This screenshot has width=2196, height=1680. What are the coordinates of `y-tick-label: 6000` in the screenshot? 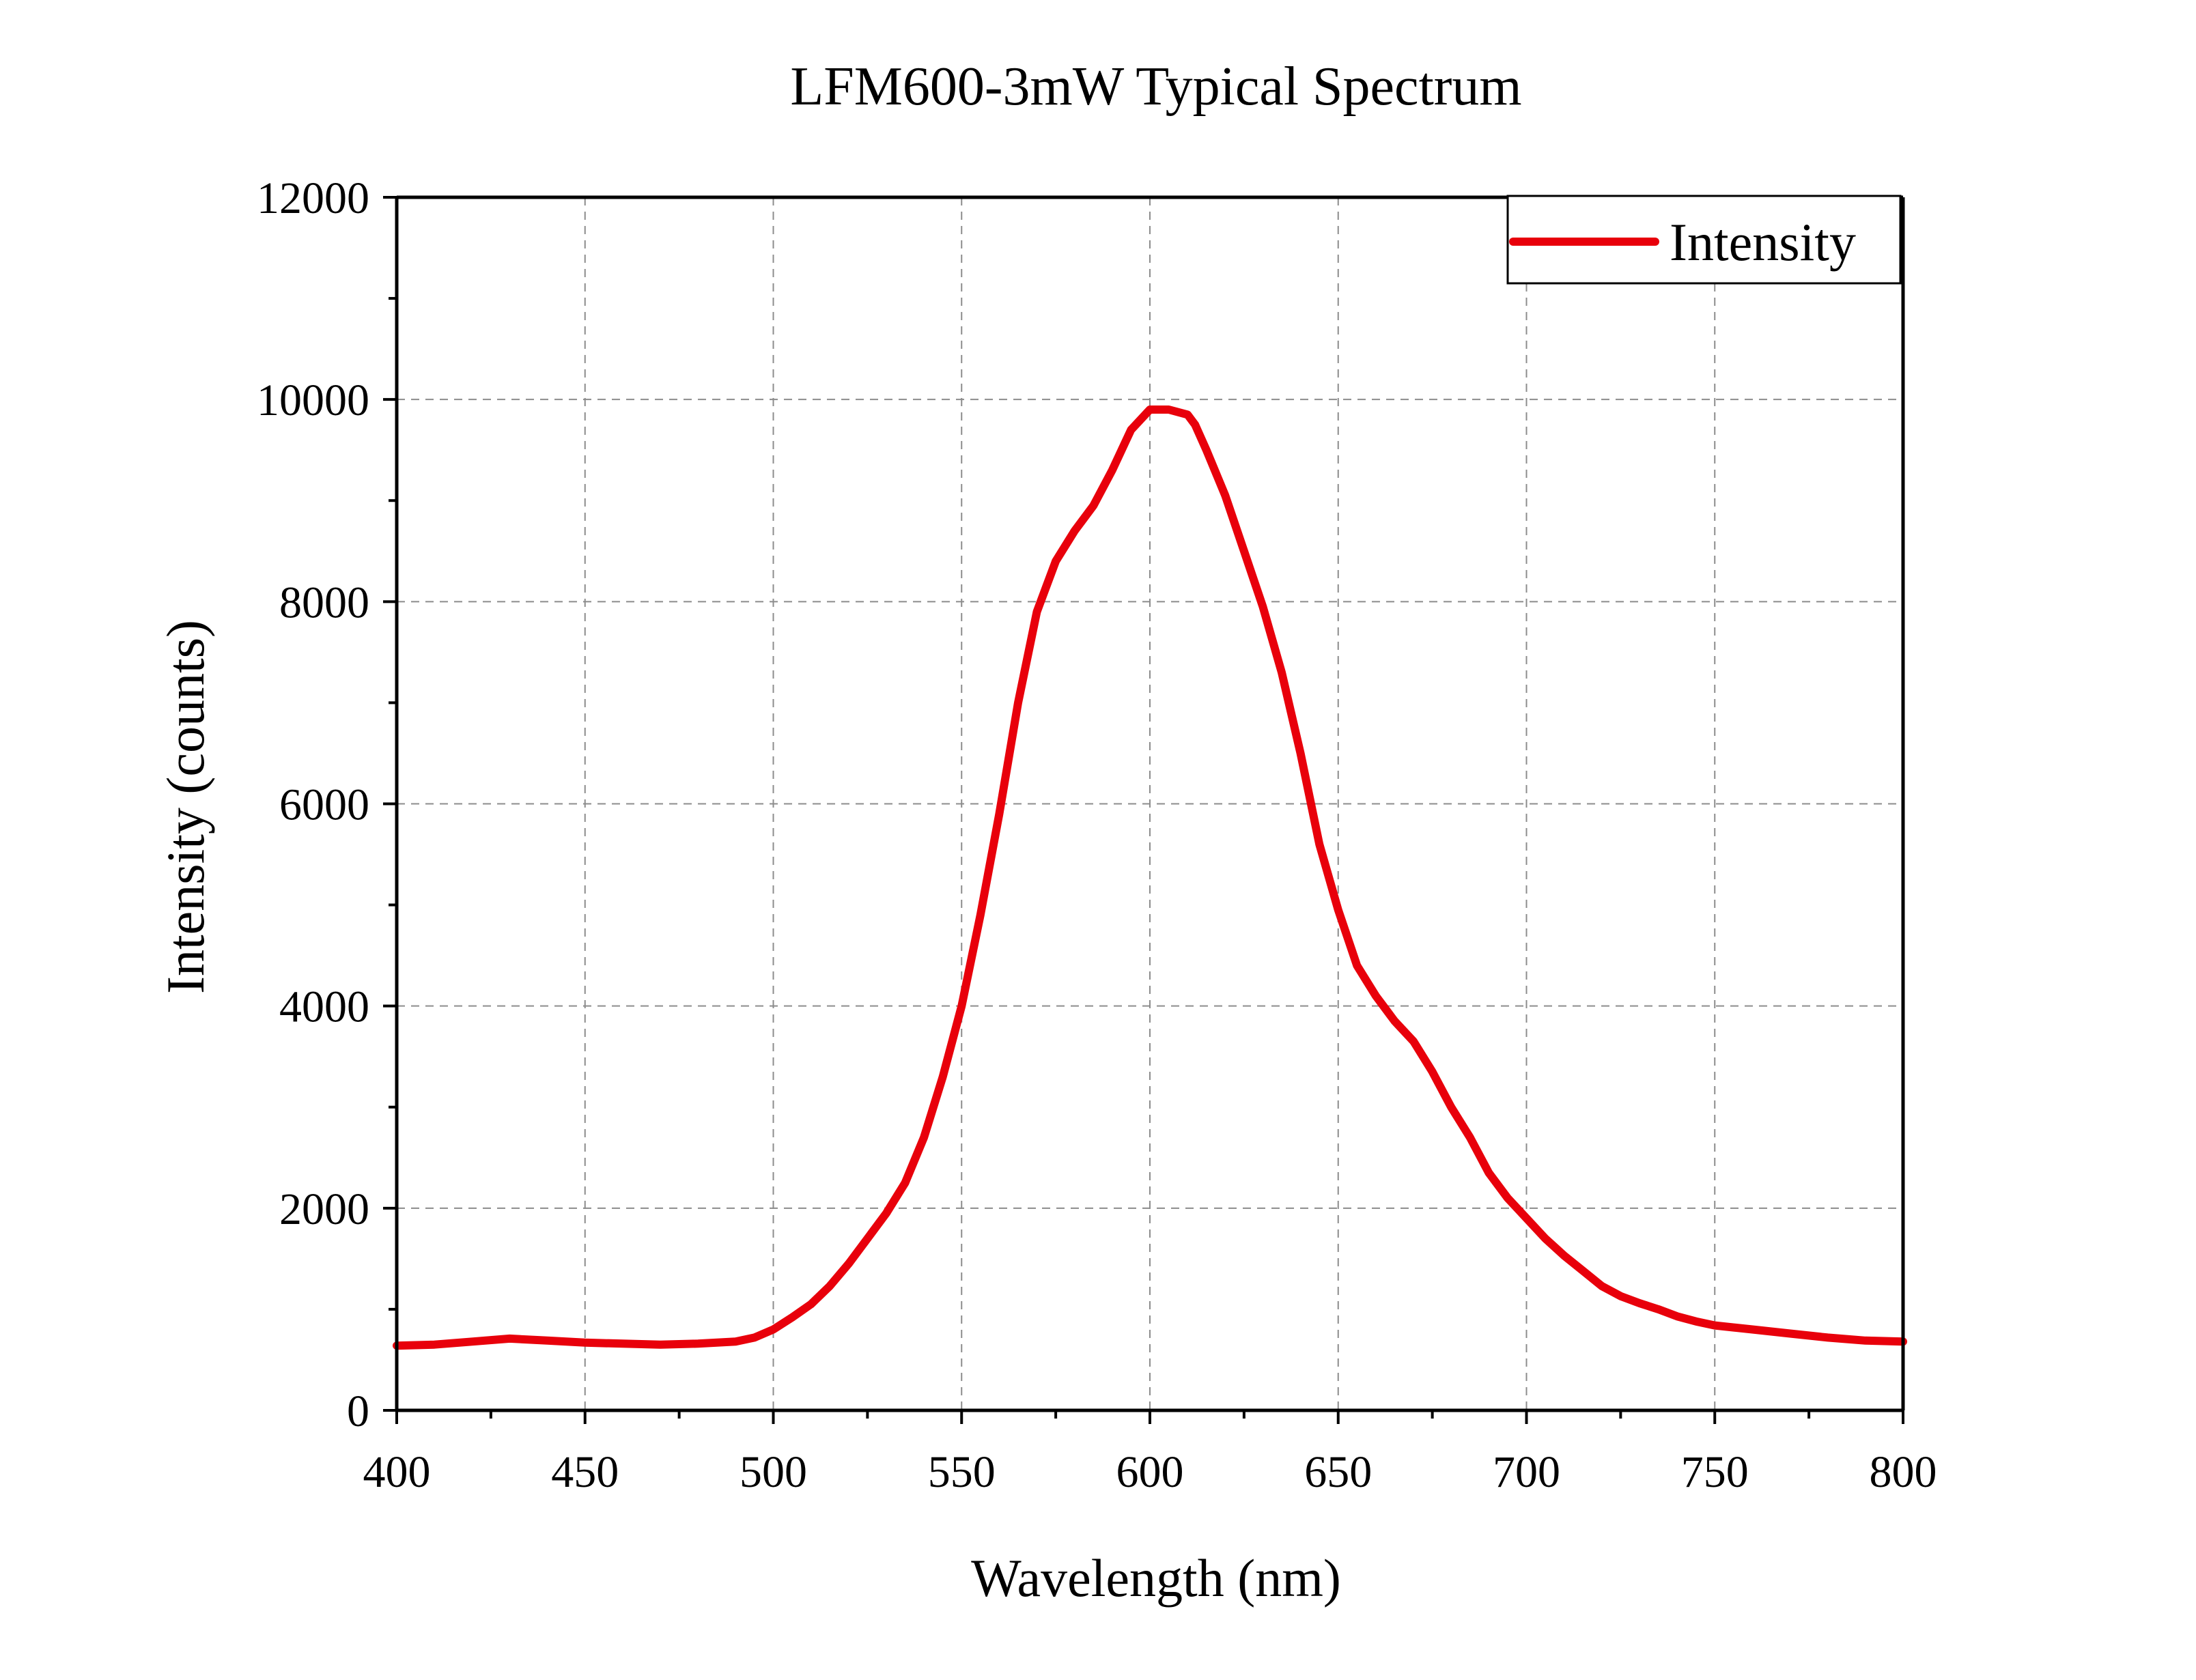 It's located at (324, 805).